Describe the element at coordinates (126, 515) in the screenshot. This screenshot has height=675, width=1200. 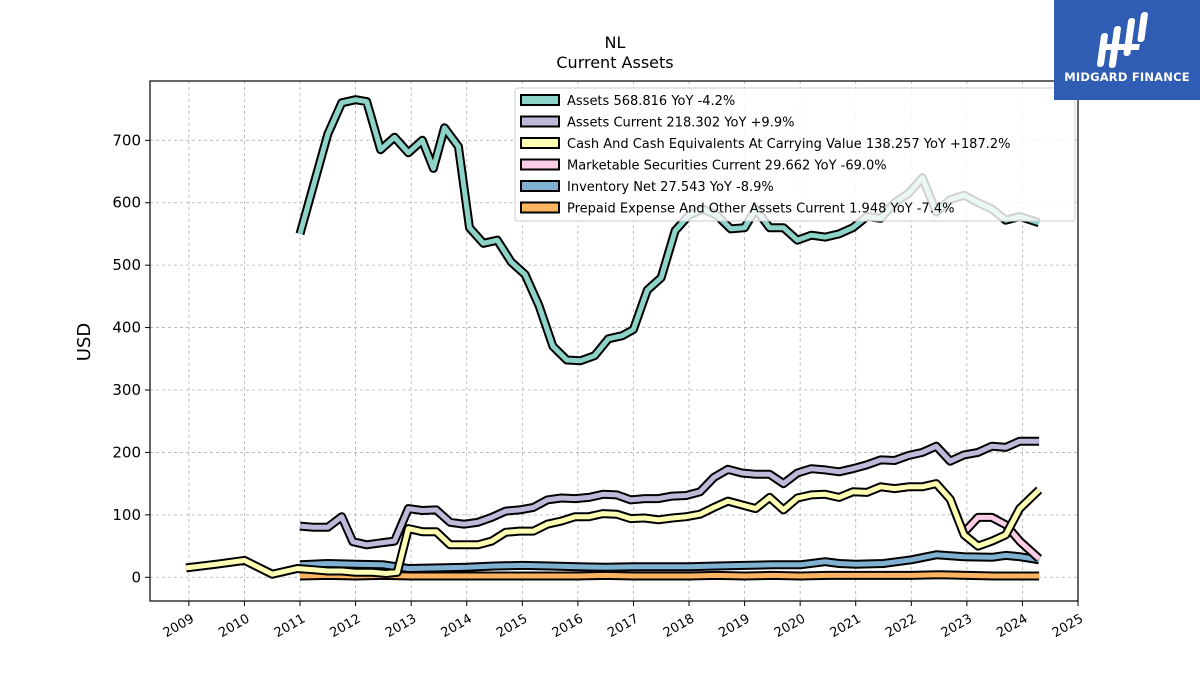
I see `y-tick-label: 100` at that location.